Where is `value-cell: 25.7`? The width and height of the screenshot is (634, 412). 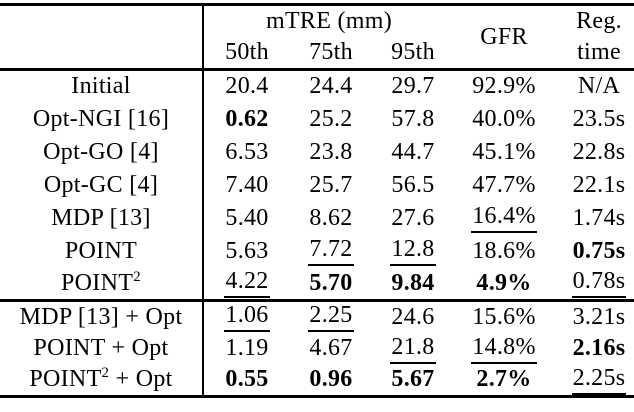 value-cell: 25.7 is located at coordinates (331, 185).